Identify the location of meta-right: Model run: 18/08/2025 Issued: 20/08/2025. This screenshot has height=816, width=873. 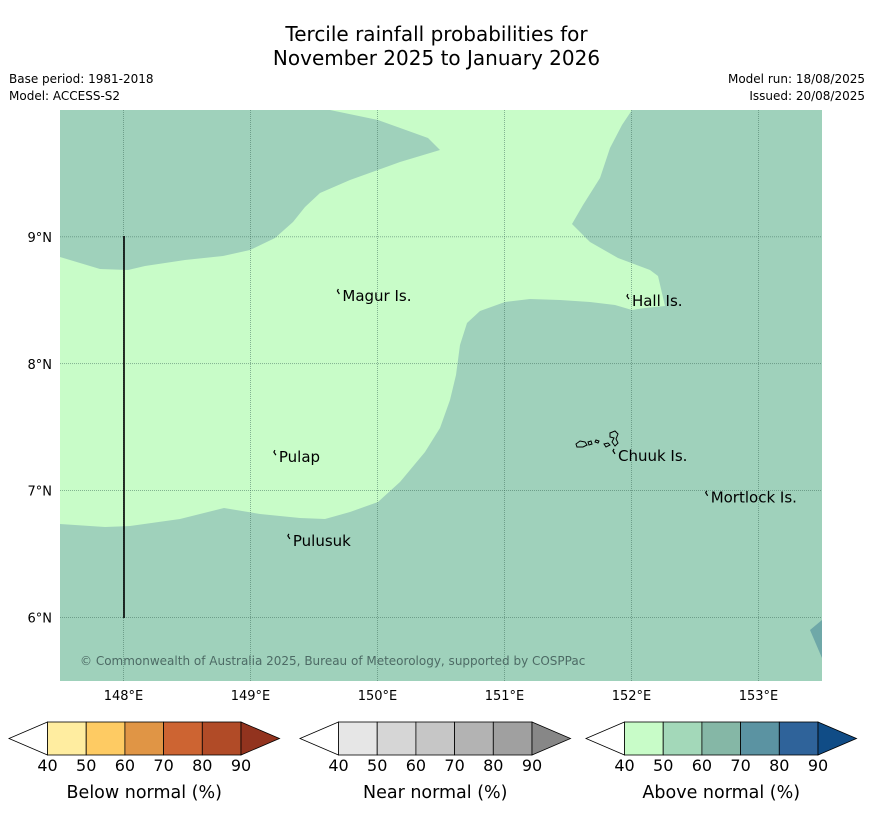
(796, 88).